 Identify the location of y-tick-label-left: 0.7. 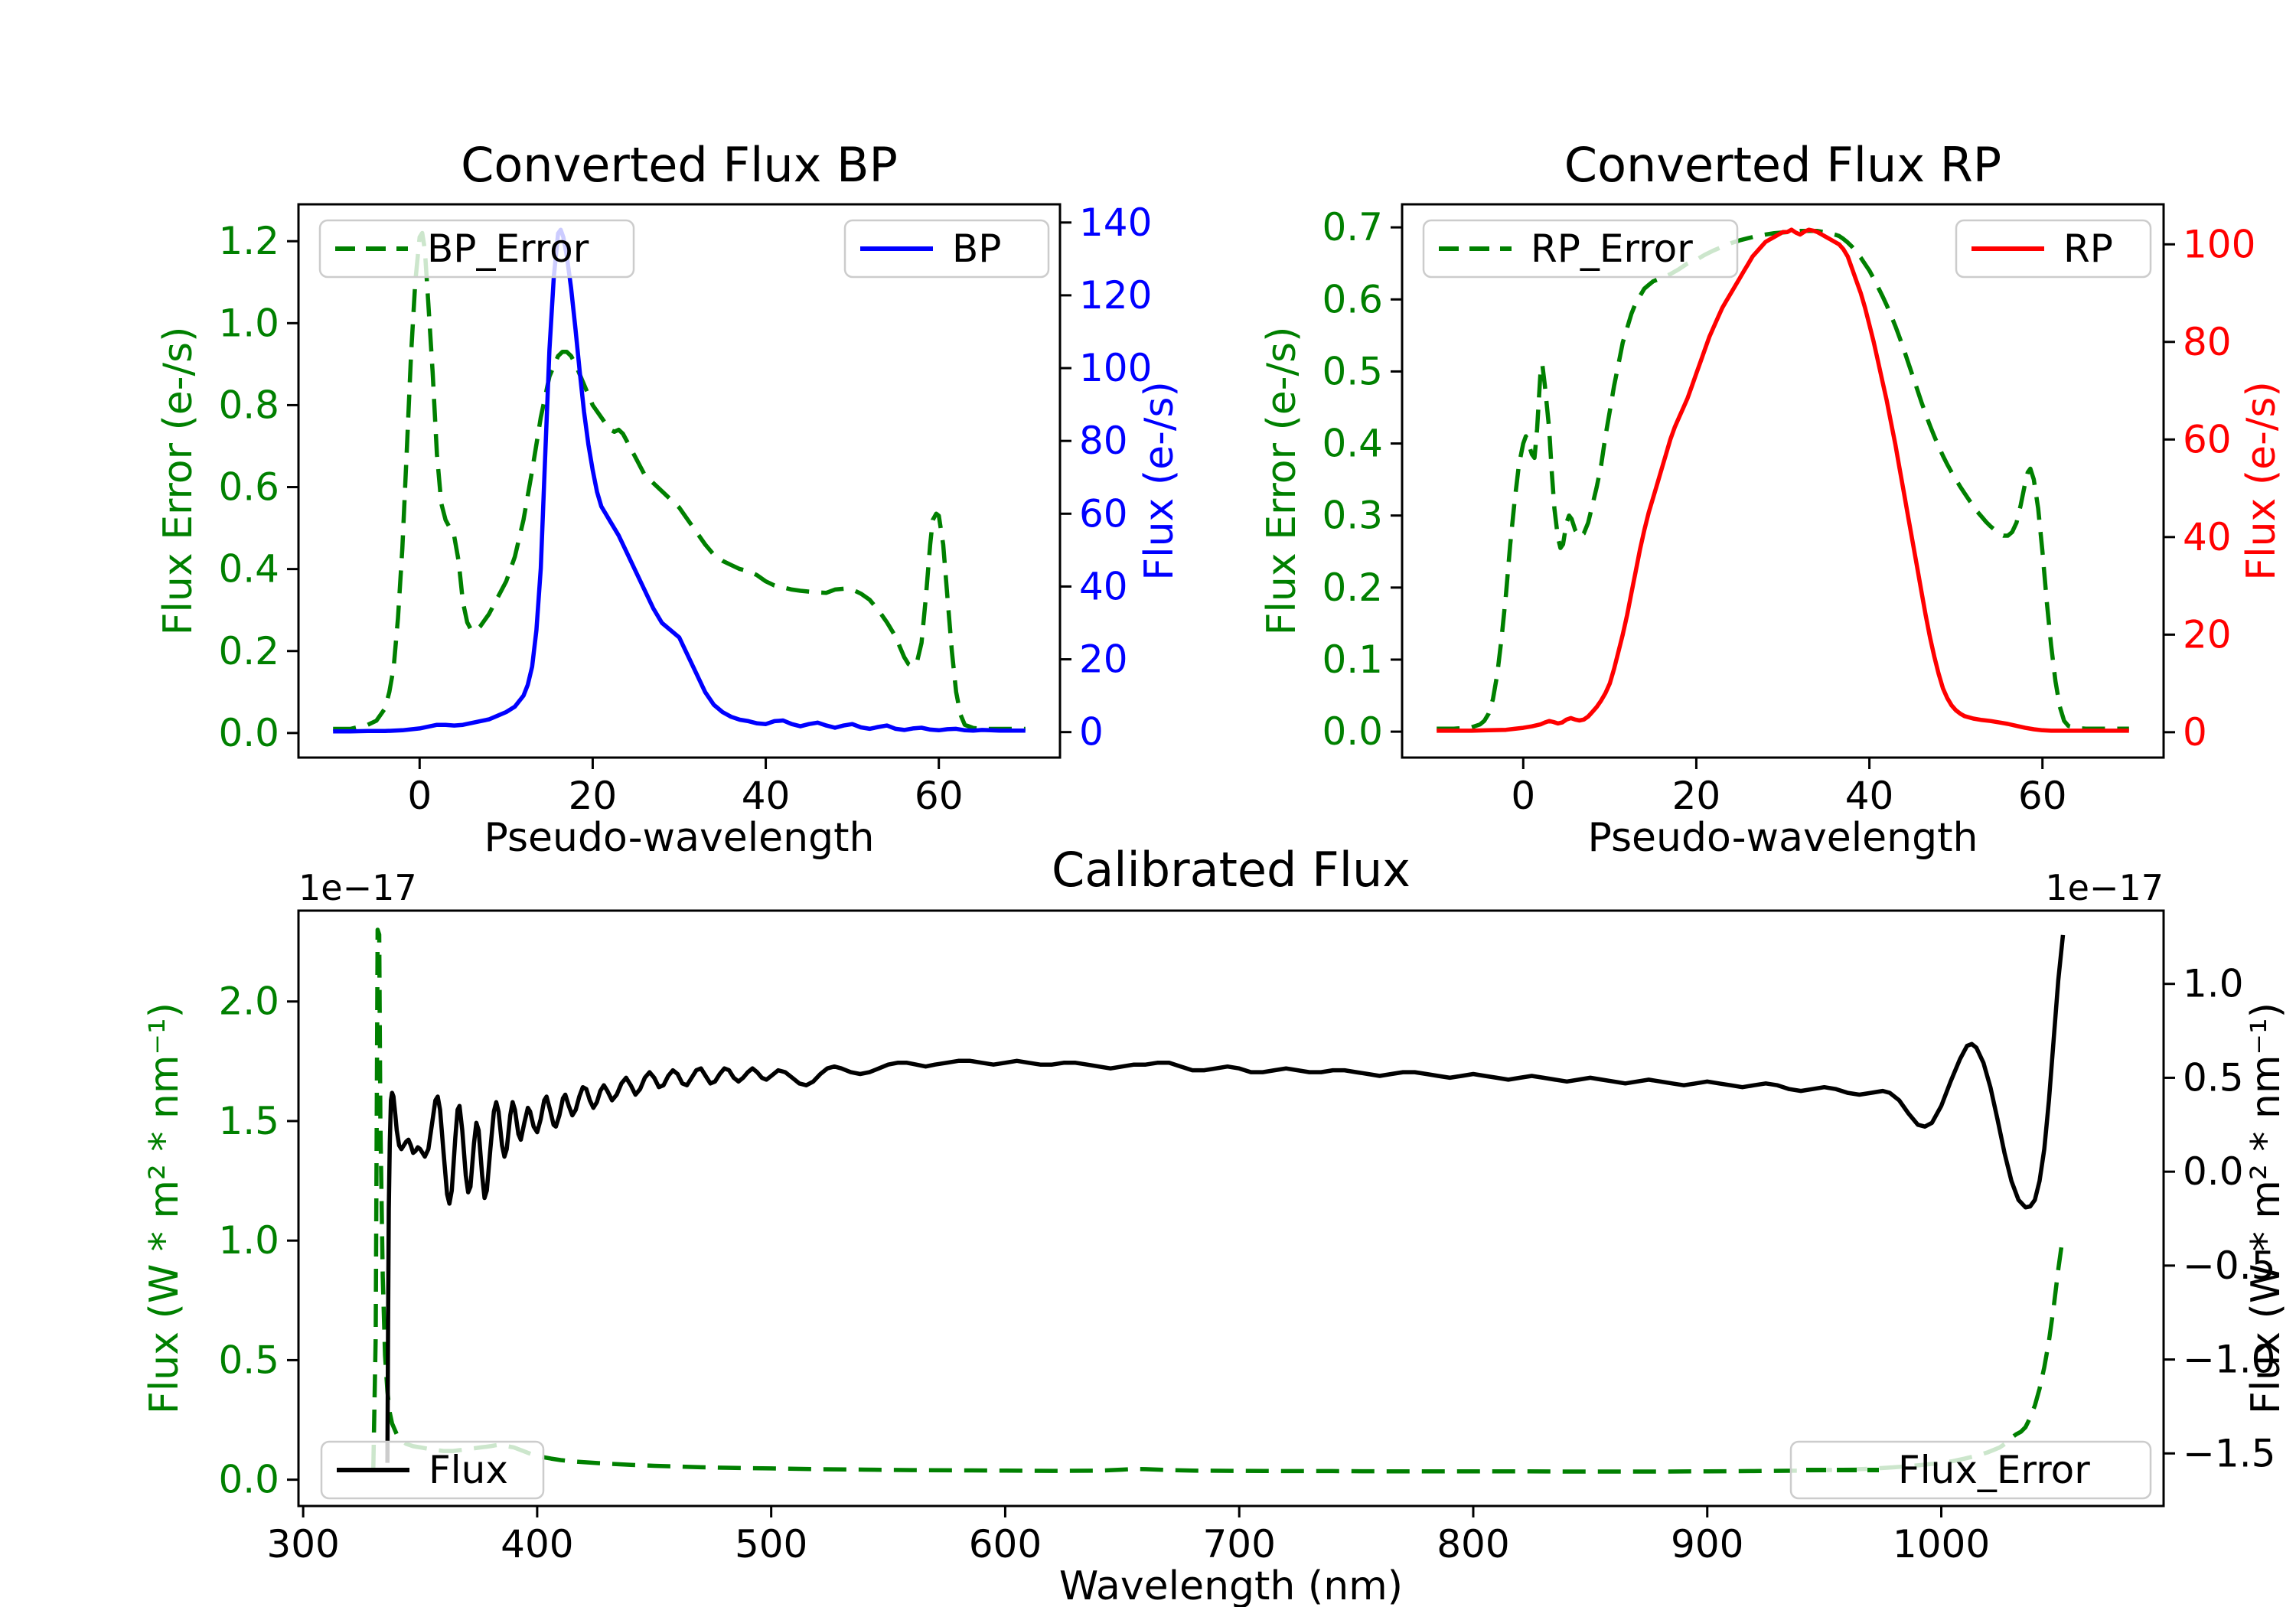
(1352, 227).